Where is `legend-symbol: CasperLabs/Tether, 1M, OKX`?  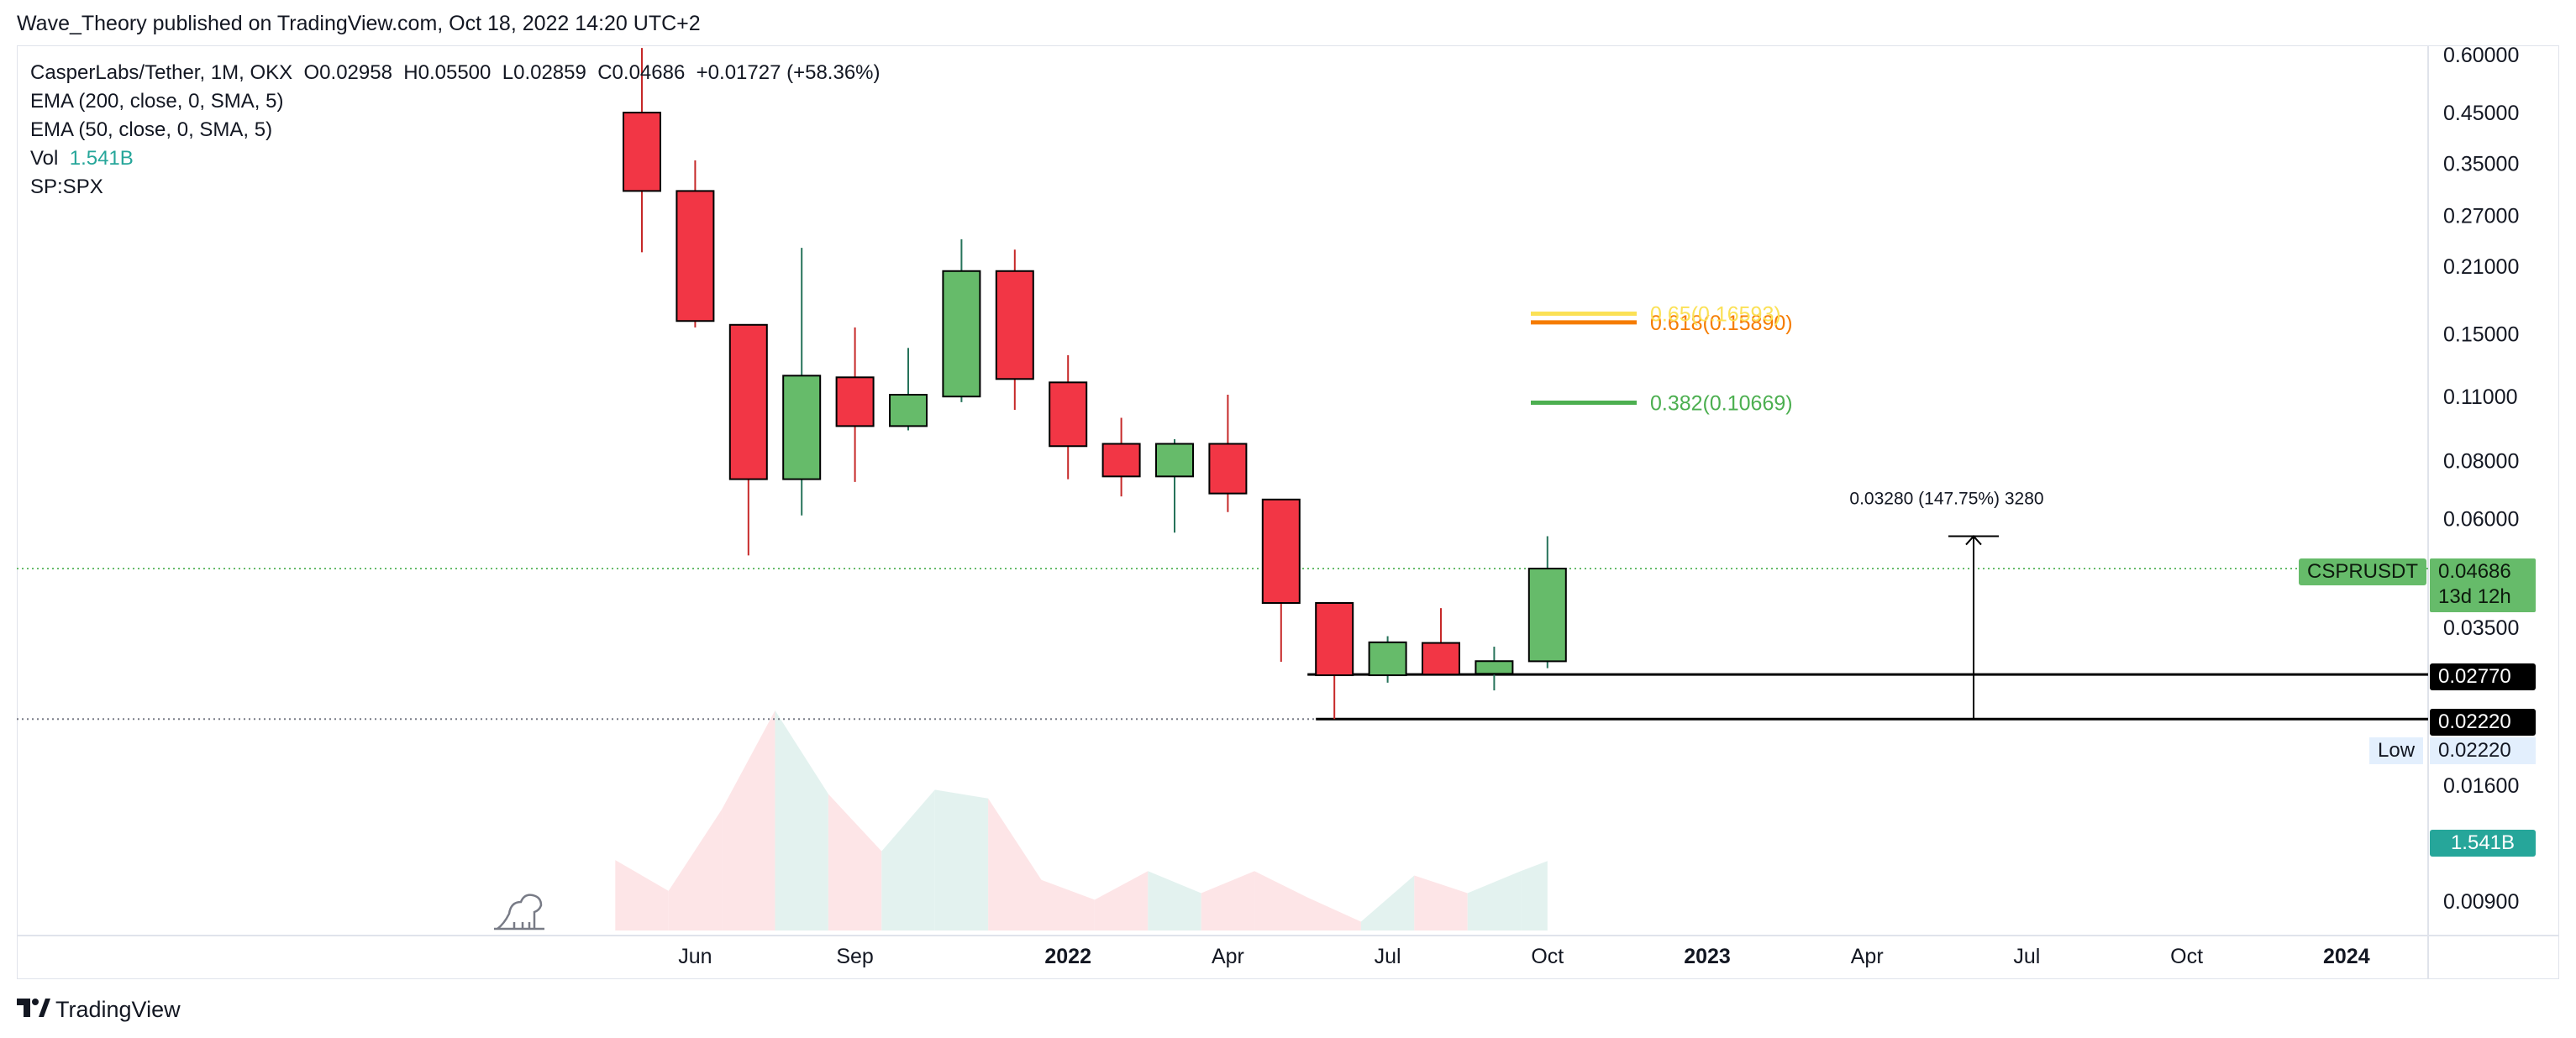 legend-symbol: CasperLabs/Tether, 1M, OKX is located at coordinates (161, 72).